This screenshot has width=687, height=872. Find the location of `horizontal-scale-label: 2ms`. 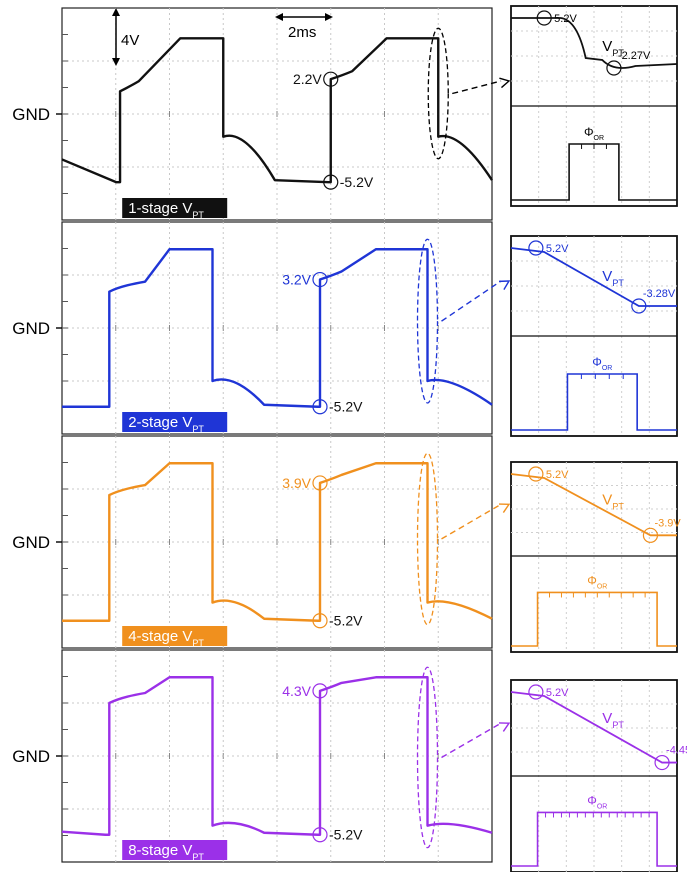

horizontal-scale-label: 2ms is located at coordinates (302, 32).